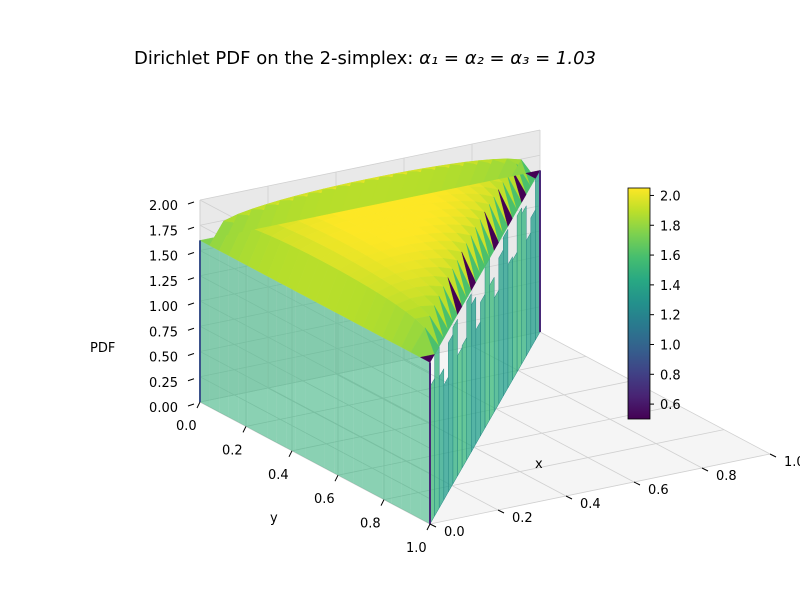  I want to click on z-tick-label: 0.50, so click(163, 358).